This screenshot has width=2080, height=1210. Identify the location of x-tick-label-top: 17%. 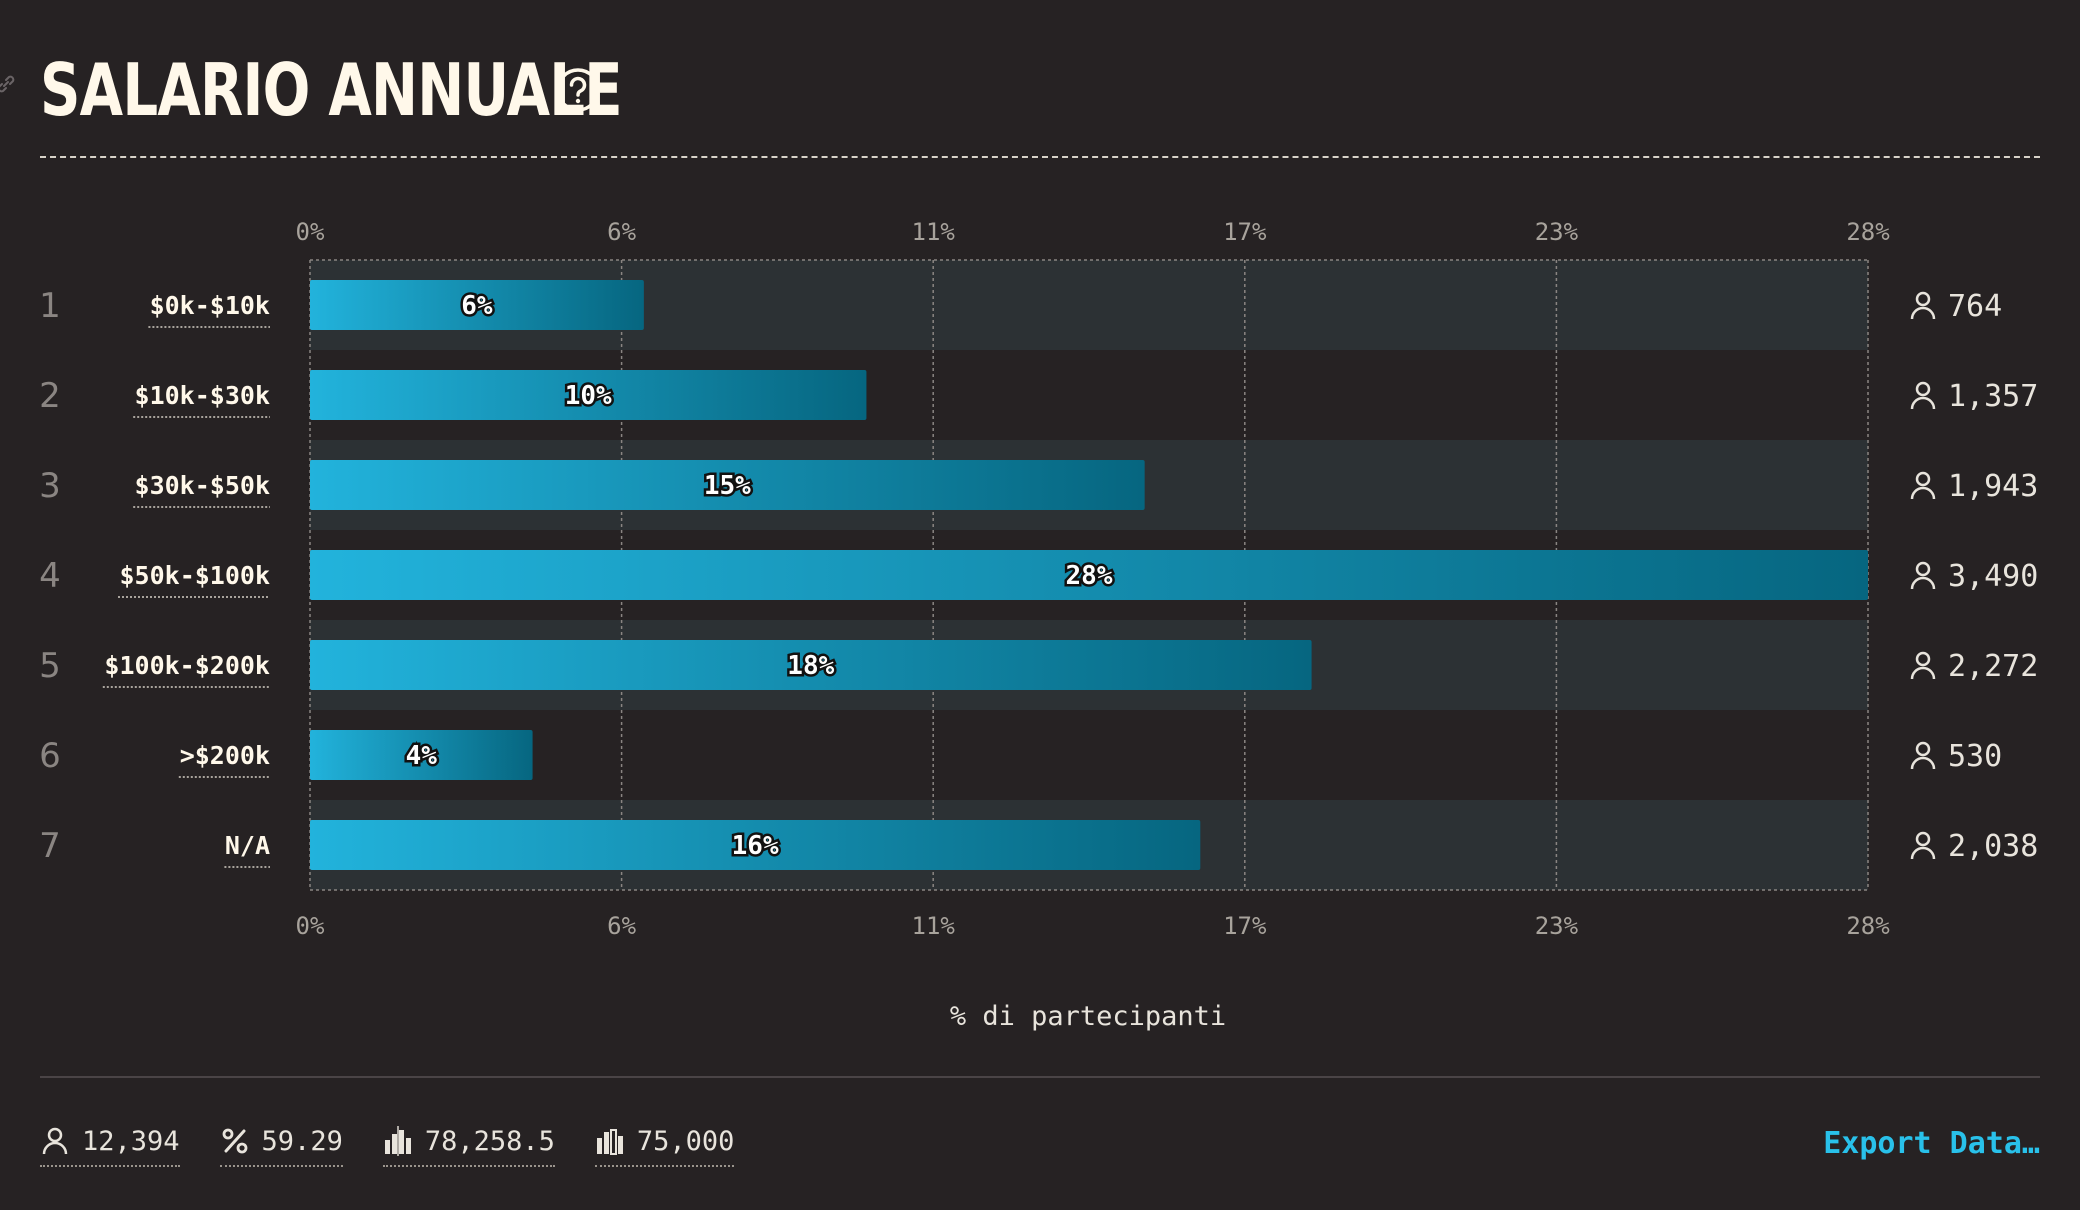
(1245, 232).